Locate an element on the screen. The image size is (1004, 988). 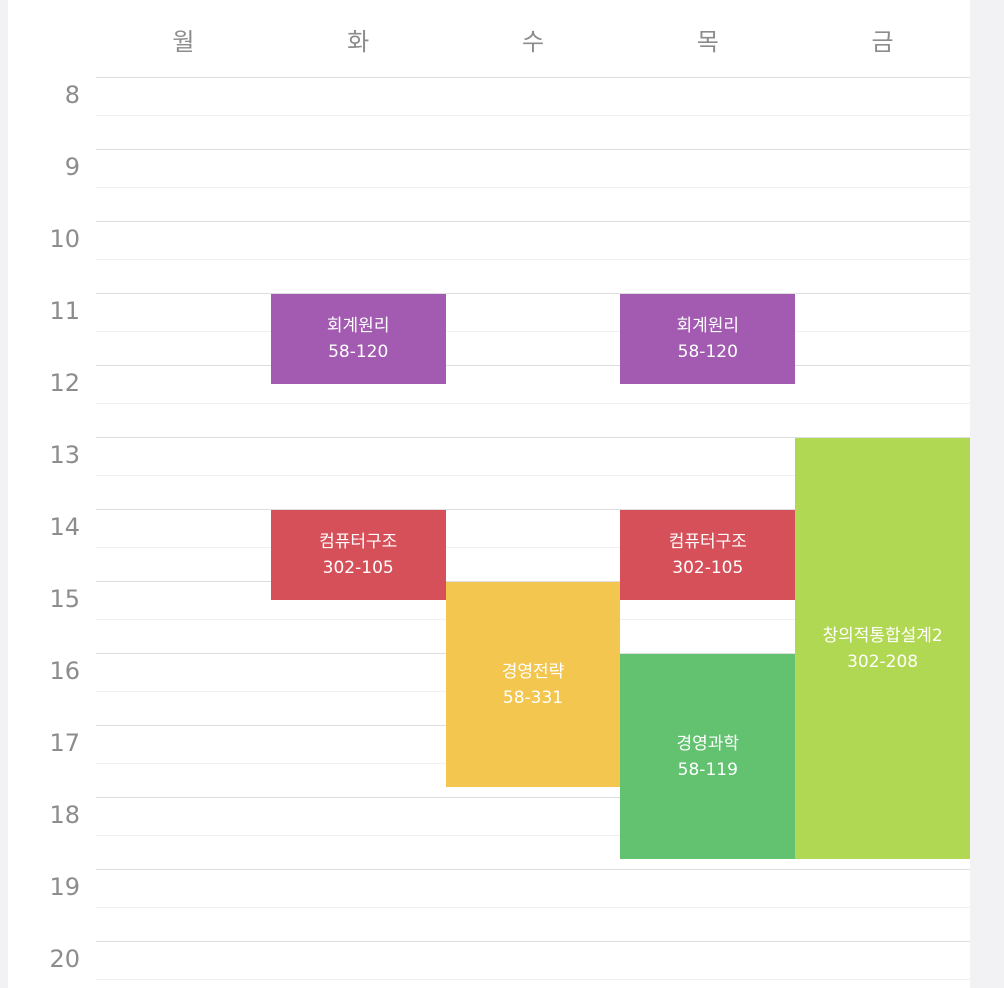
day-header: 수 is located at coordinates (533, 42).